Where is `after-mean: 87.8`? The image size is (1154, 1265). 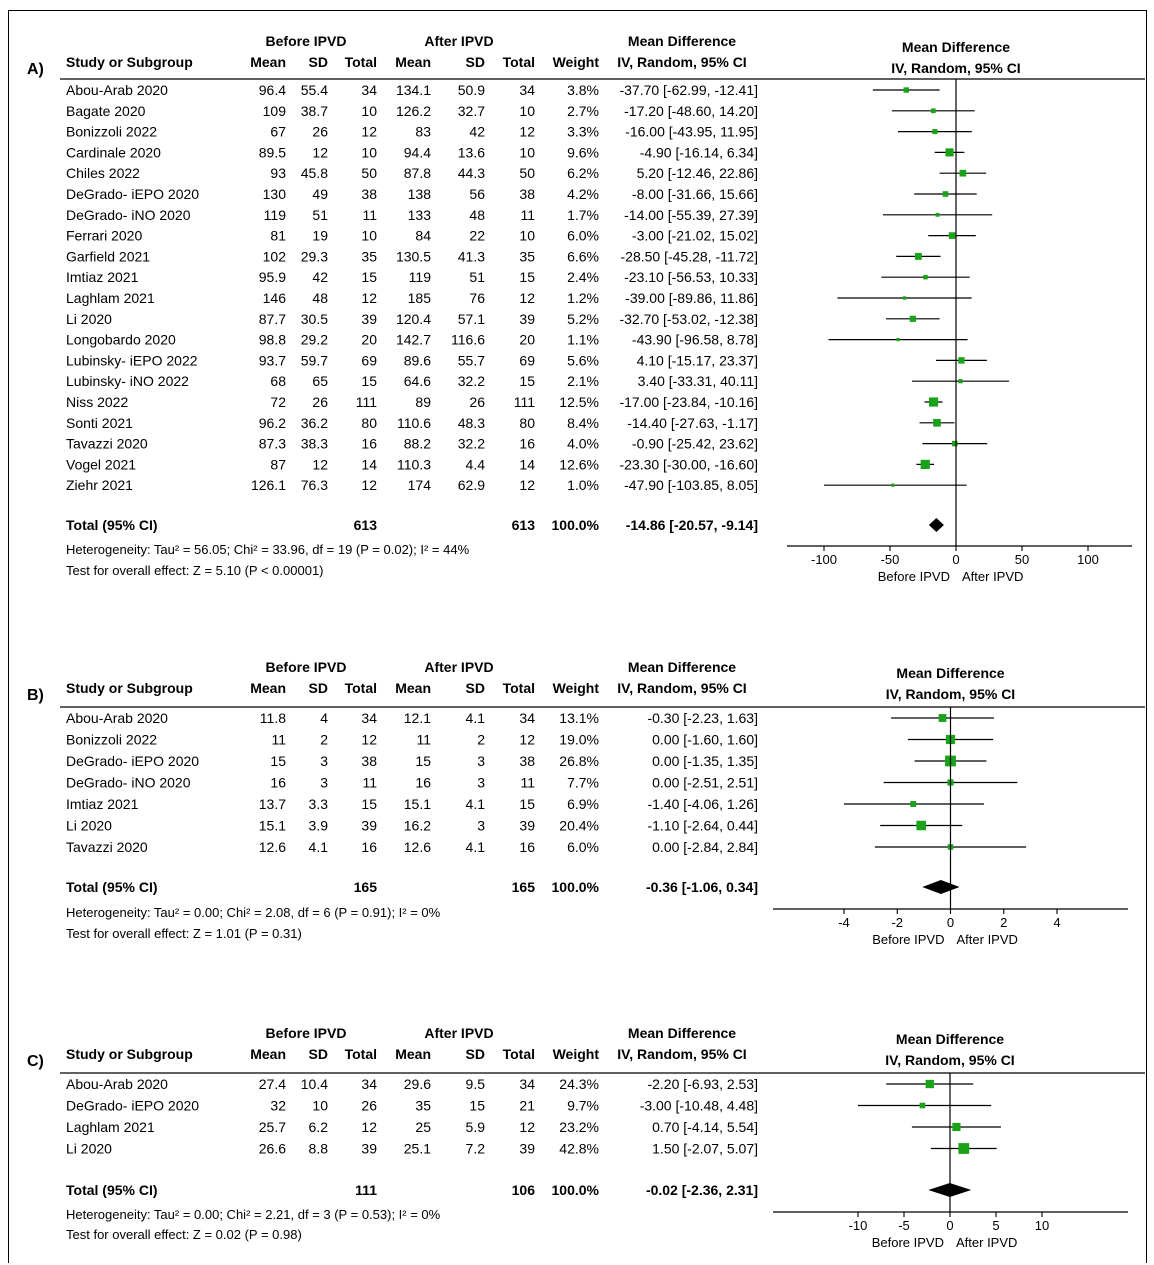 after-mean: 87.8 is located at coordinates (417, 173).